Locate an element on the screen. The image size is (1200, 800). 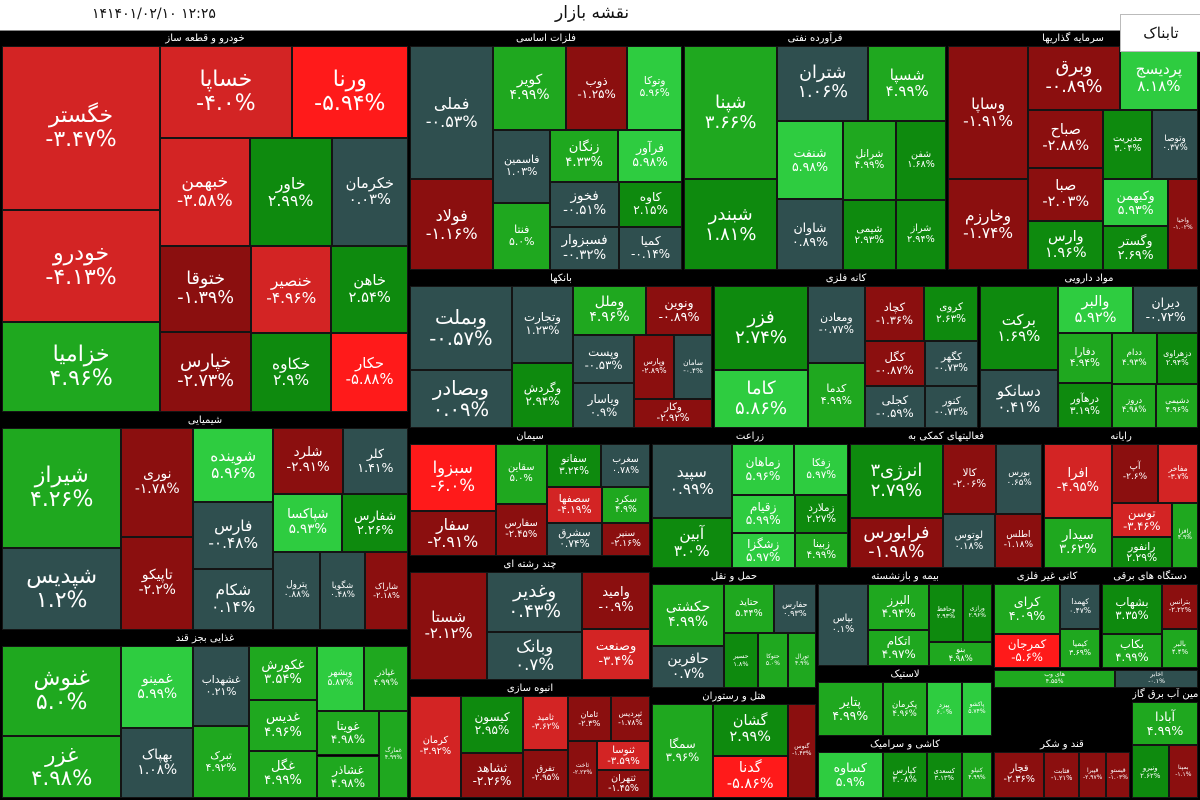
stock-tile: سپید ۰.۹۹% is located at coordinates (692, 481).